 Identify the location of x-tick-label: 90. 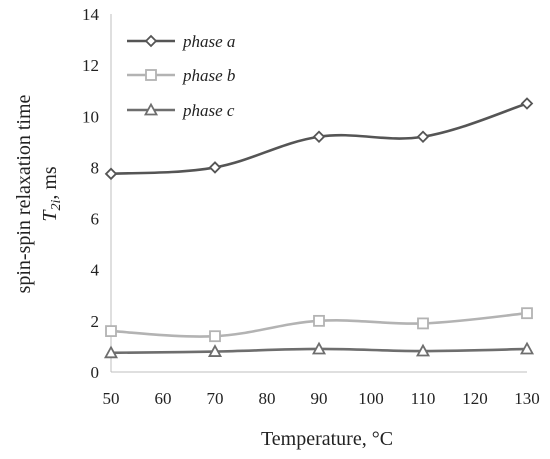
(319, 398).